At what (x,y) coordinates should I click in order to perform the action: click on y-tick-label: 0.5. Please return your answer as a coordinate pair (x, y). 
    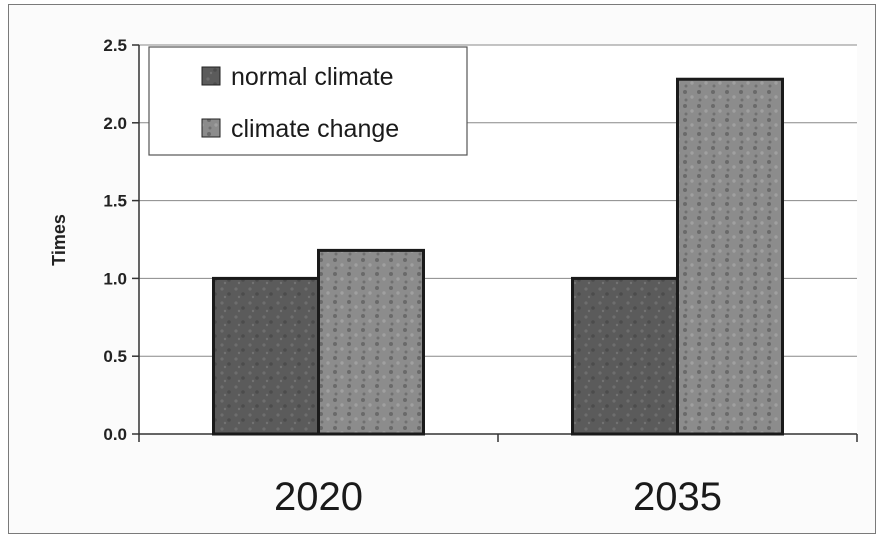
    Looking at the image, I should click on (115, 356).